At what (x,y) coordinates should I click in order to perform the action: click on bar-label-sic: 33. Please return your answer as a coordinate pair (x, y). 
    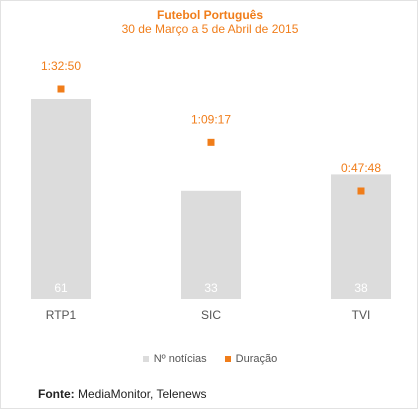
    Looking at the image, I should click on (211, 288).